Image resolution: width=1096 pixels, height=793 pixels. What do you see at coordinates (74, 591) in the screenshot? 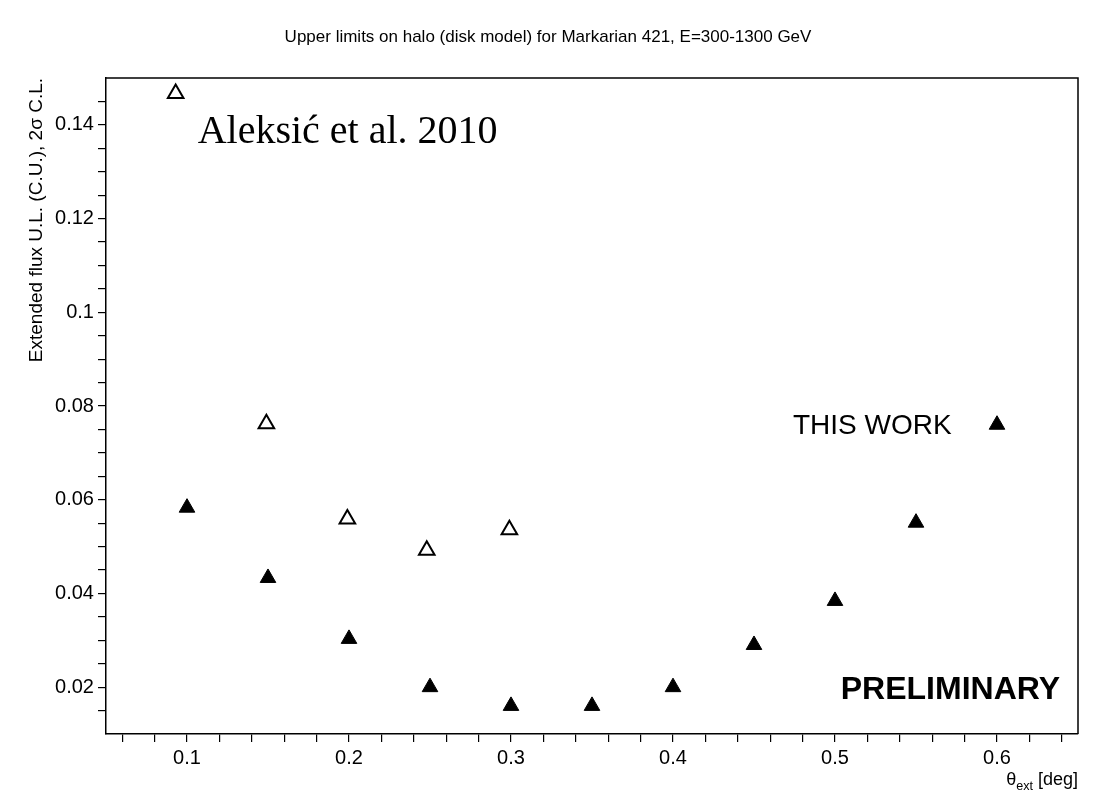
I see `y-tick-label: 0.04` at bounding box center [74, 591].